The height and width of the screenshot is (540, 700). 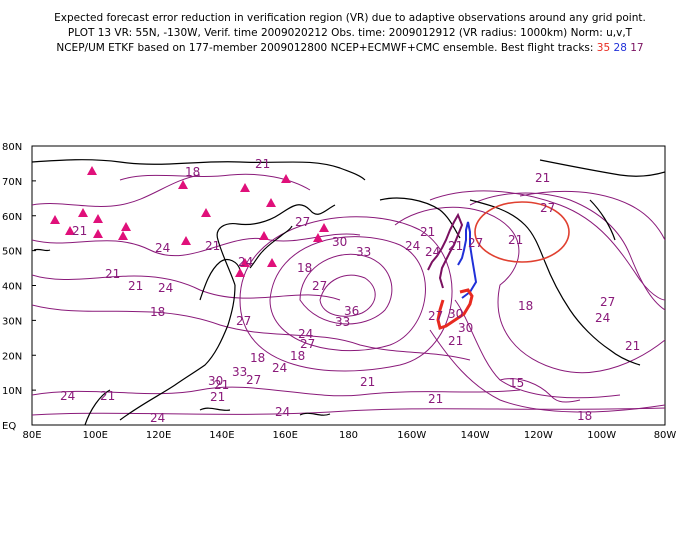 What do you see at coordinates (467, 260) in the screenshot?
I see `flight-track-blue` at bounding box center [467, 260].